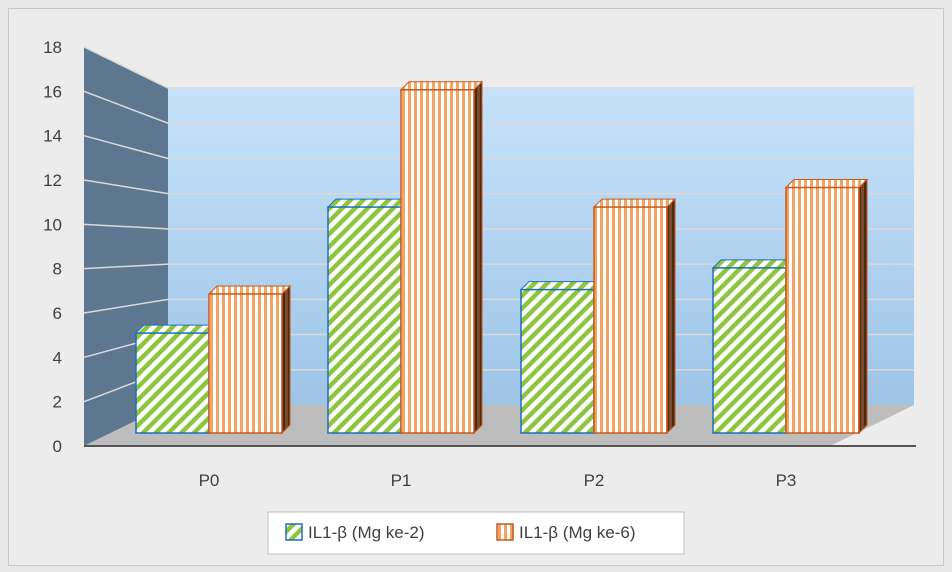 The height and width of the screenshot is (572, 952). Describe the element at coordinates (577, 532) in the screenshot. I see `legend-label-series-2: IL1-β (Mg ke-6)` at that location.